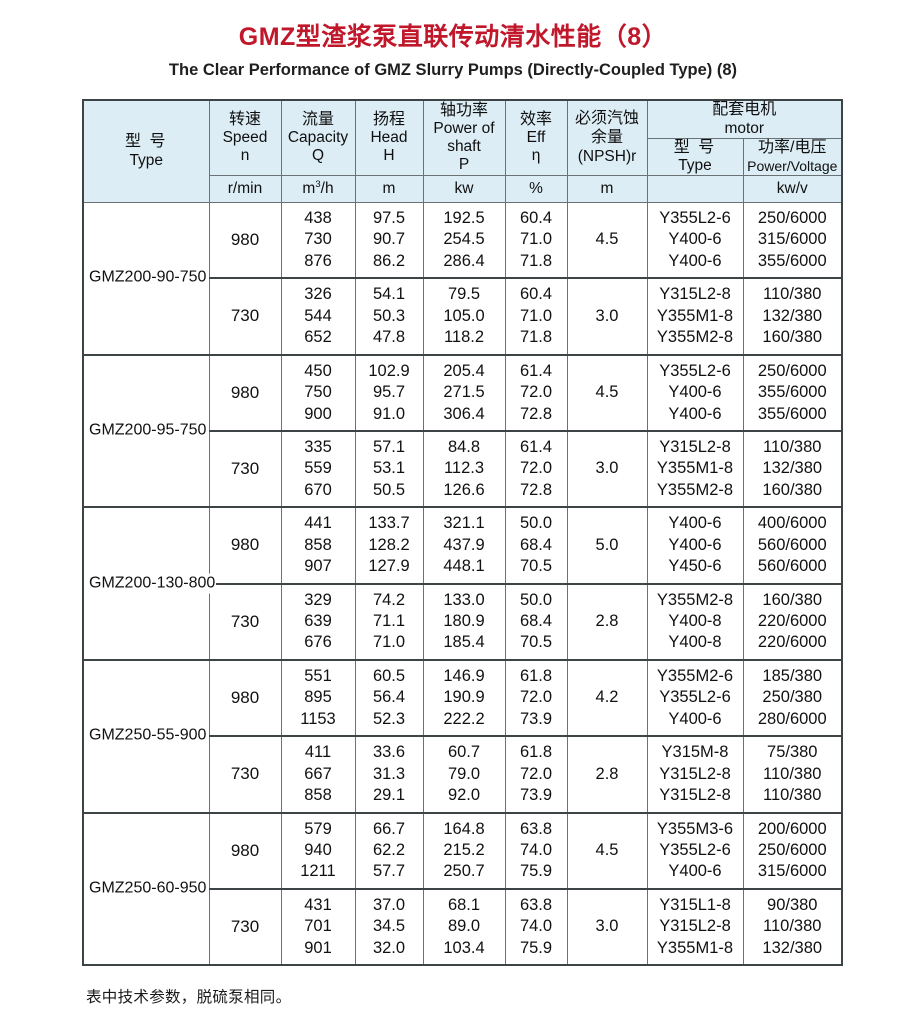 Image resolution: width=906 pixels, height=1019 pixels. I want to click on pump-type-label: GMZ200-95-750, so click(148, 431).